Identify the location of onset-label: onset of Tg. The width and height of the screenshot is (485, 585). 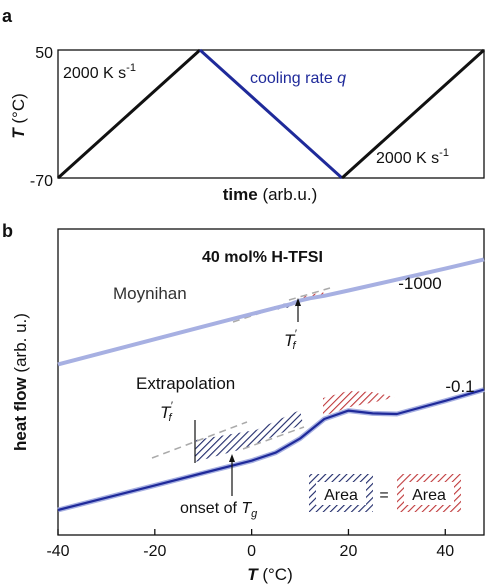
(219, 510).